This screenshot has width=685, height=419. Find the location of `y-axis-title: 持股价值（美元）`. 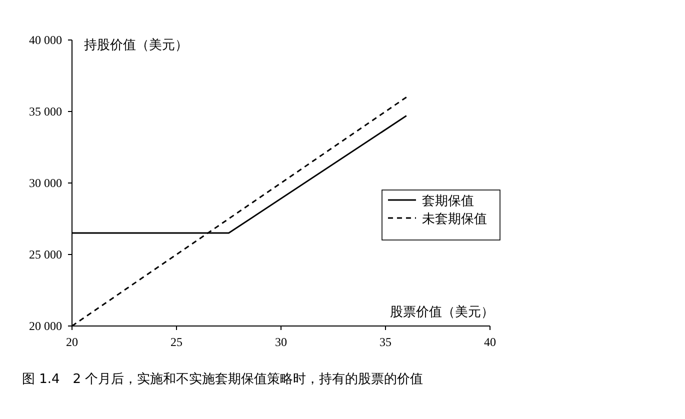

y-axis-title: 持股价值（美元） is located at coordinates (136, 45).